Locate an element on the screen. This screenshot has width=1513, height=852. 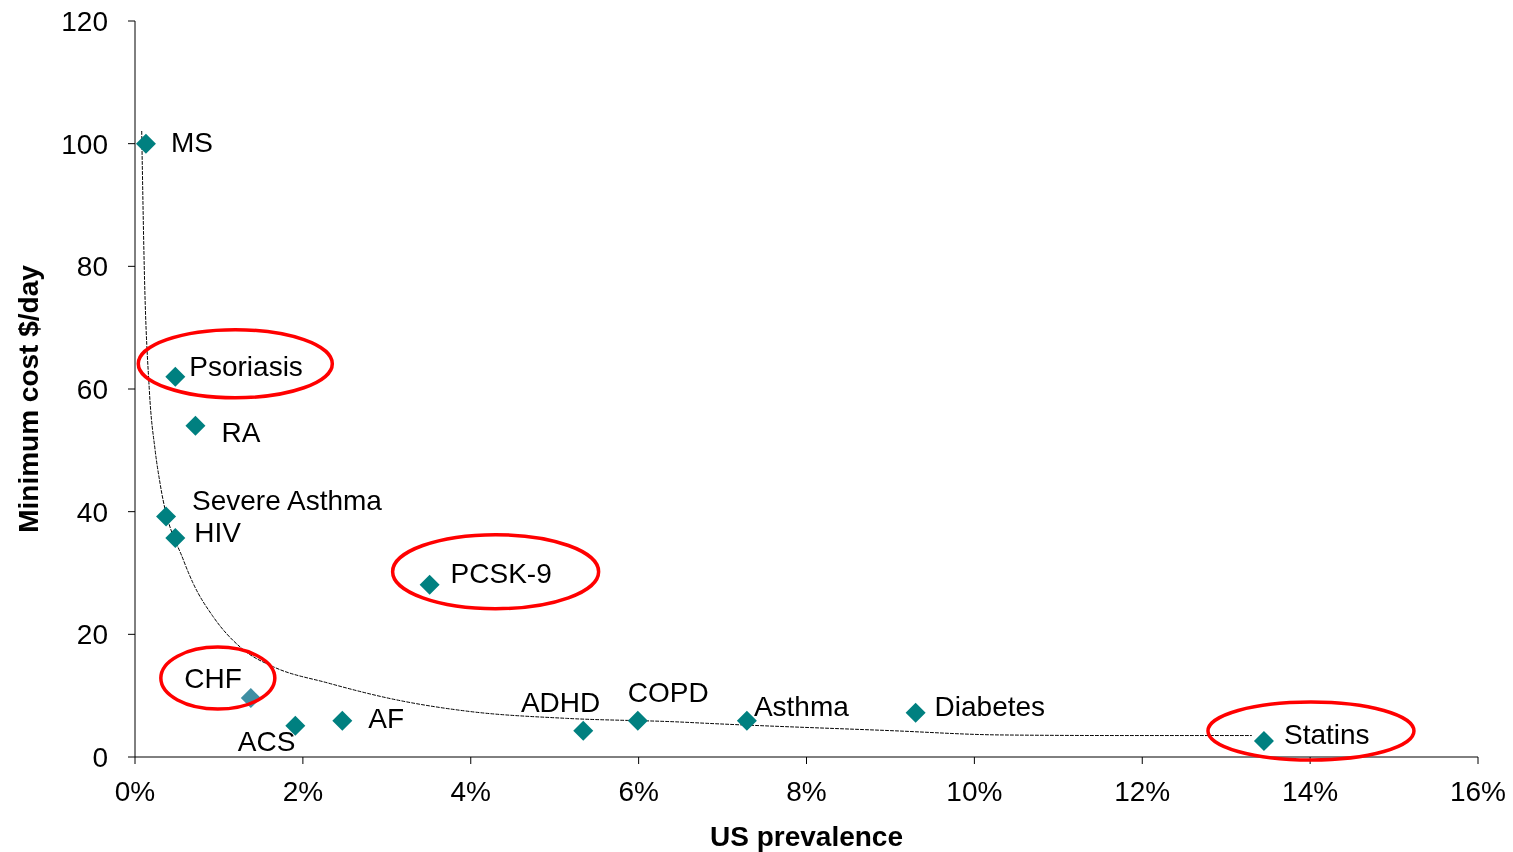
x-tick-label: 14% is located at coordinates (1310, 791).